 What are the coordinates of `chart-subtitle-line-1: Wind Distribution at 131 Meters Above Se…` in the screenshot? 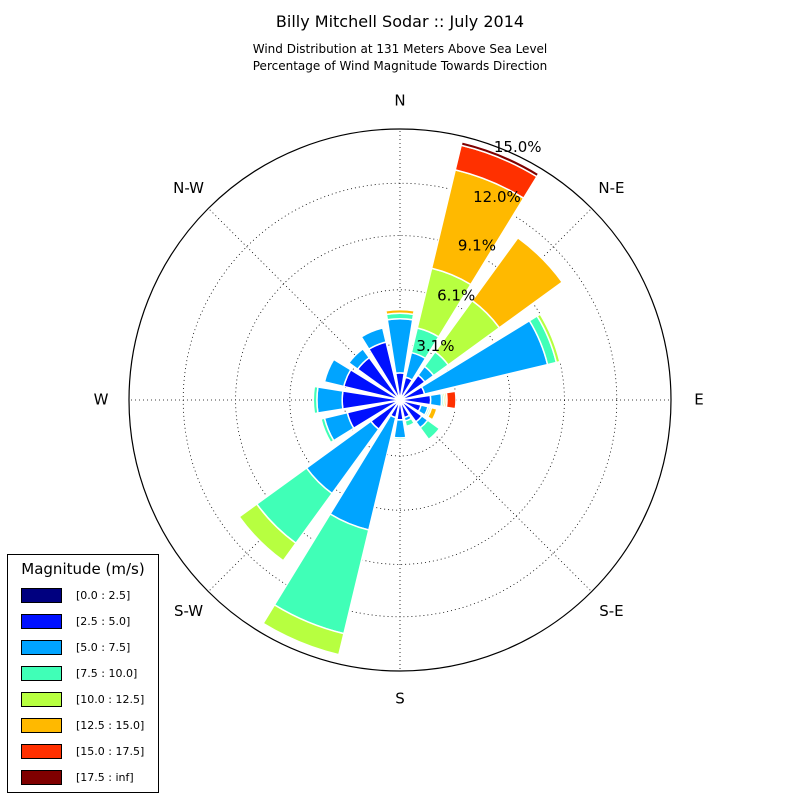 It's located at (400, 49).